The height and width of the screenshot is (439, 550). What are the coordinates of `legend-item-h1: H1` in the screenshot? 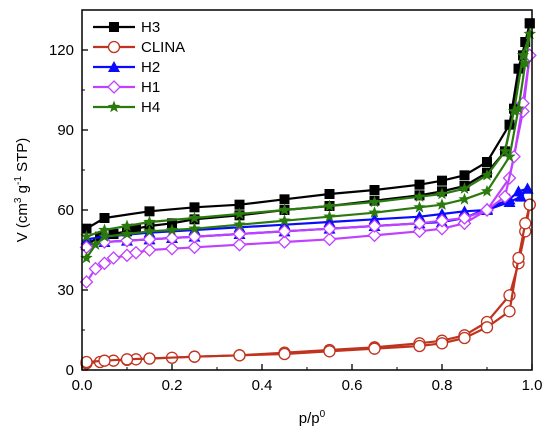 It's located at (126, 87).